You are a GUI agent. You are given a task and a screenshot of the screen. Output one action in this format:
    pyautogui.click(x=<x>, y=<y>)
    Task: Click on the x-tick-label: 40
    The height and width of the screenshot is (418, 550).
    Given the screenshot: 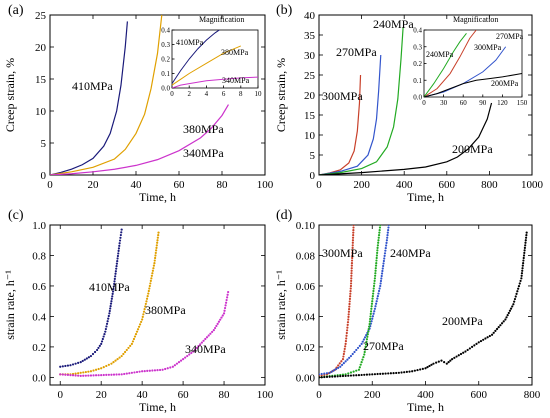 What is the action you would take?
    pyautogui.click(x=143, y=395)
    